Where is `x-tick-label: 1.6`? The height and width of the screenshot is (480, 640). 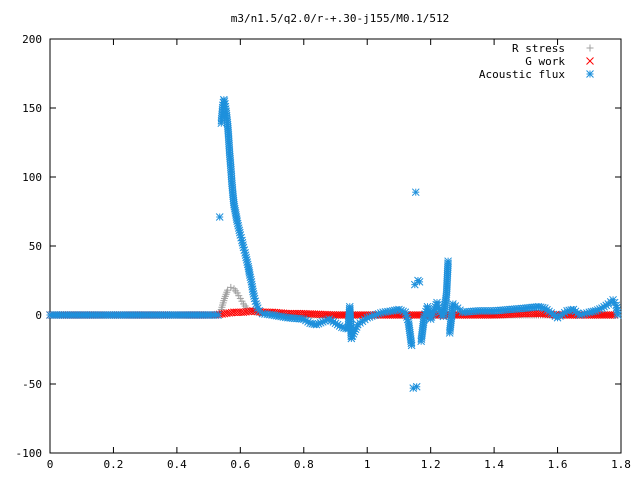
x-tick-label: 1.6 is located at coordinates (558, 464).